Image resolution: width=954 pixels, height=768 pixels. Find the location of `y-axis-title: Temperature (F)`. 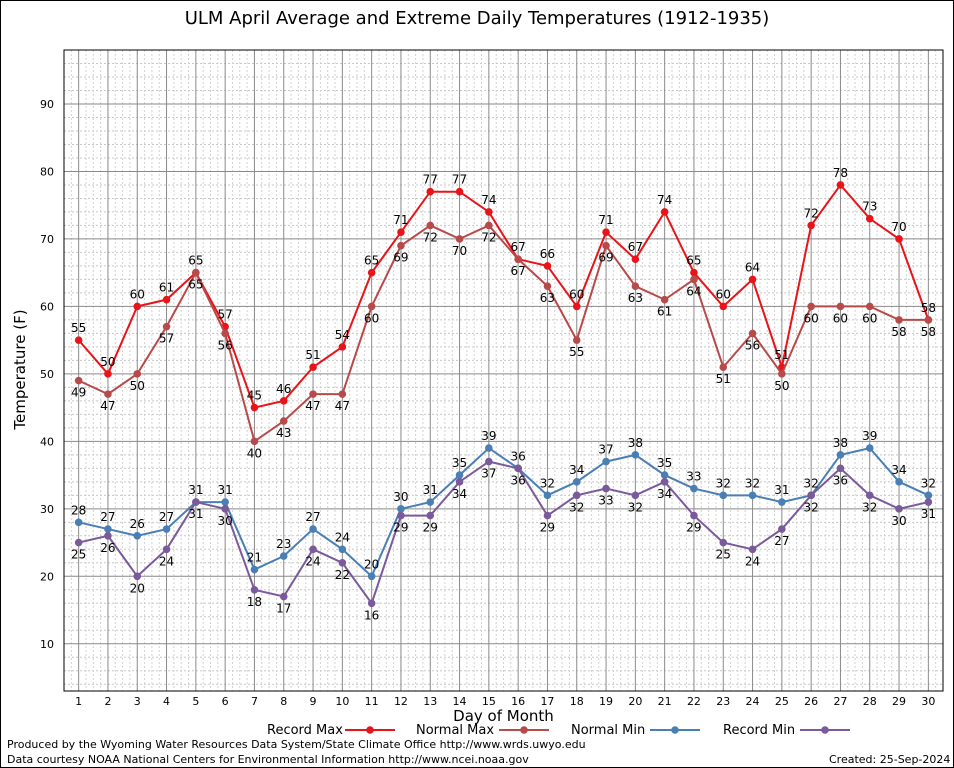

y-axis-title: Temperature (F) is located at coordinates (20, 369).